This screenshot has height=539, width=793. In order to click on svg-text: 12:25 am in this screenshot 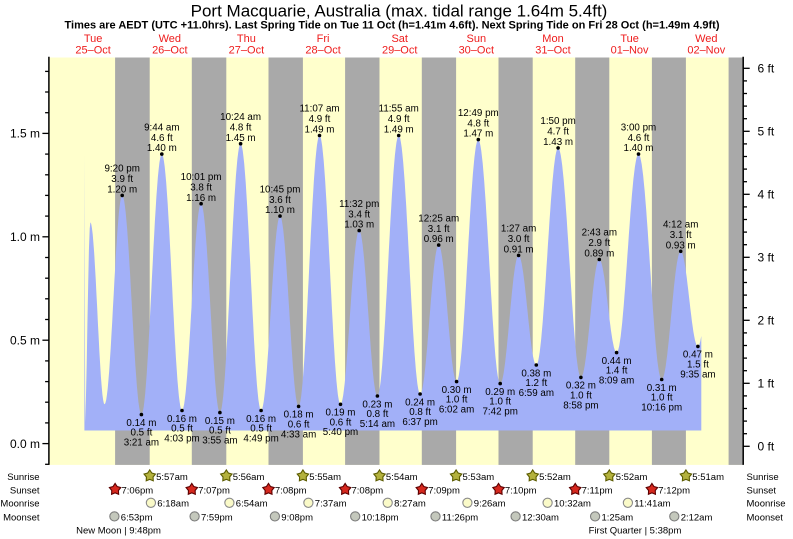, I will do `click(438, 218)`.